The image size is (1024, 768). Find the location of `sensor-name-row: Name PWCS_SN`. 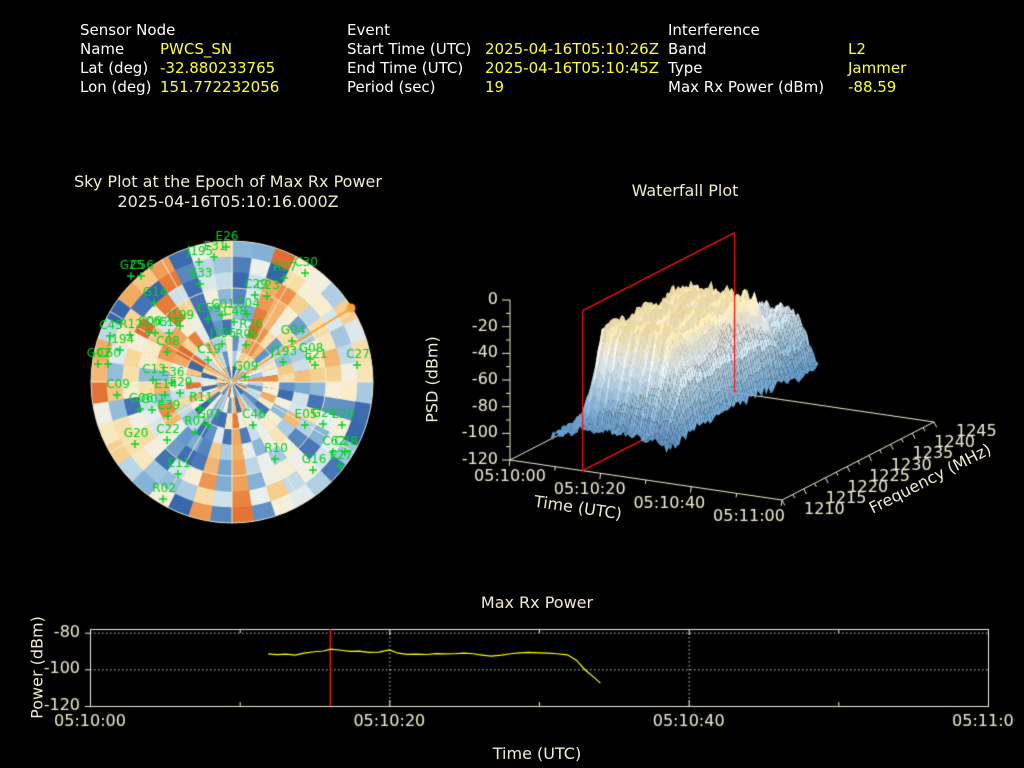

sensor-name-row: Name PWCS_SN is located at coordinates (179, 49).